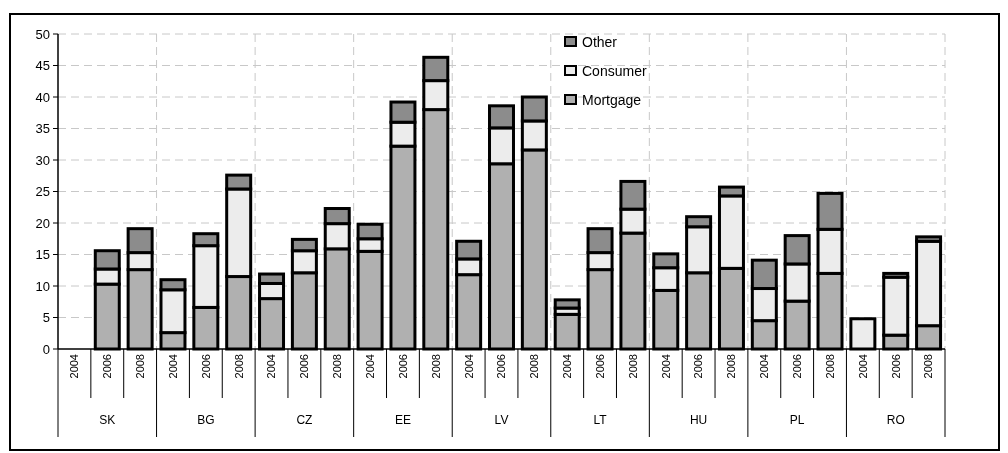 The height and width of the screenshot is (453, 1008). I want to click on y-tick-label: 40, so click(42, 97).